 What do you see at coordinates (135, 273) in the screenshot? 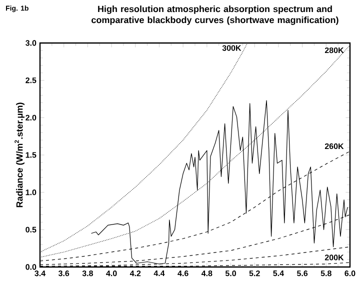
I see `x-tick-label: 4.2` at bounding box center [135, 273].